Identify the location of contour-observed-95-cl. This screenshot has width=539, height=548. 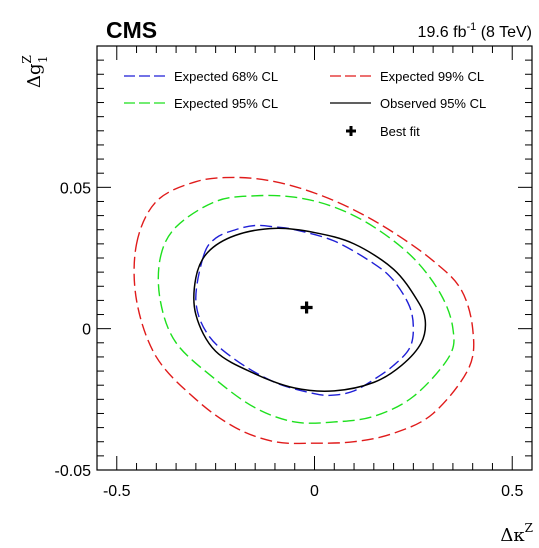
(310, 309).